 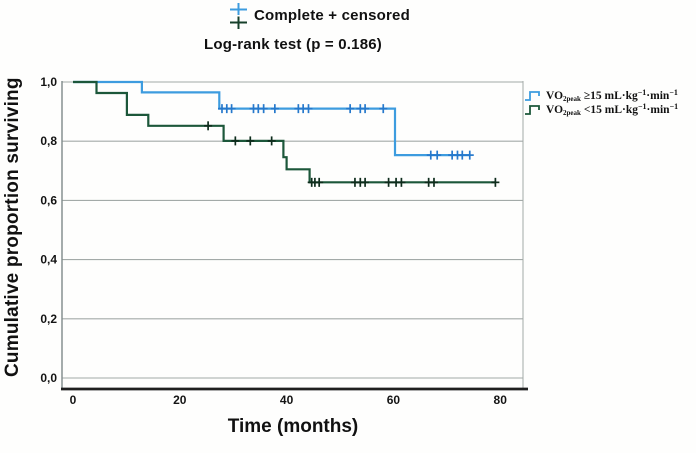 I want to click on legend-item-vo2peak-ge15: VO2peak ≥15 mL·kg−1·min−1, so click(x=601, y=95).